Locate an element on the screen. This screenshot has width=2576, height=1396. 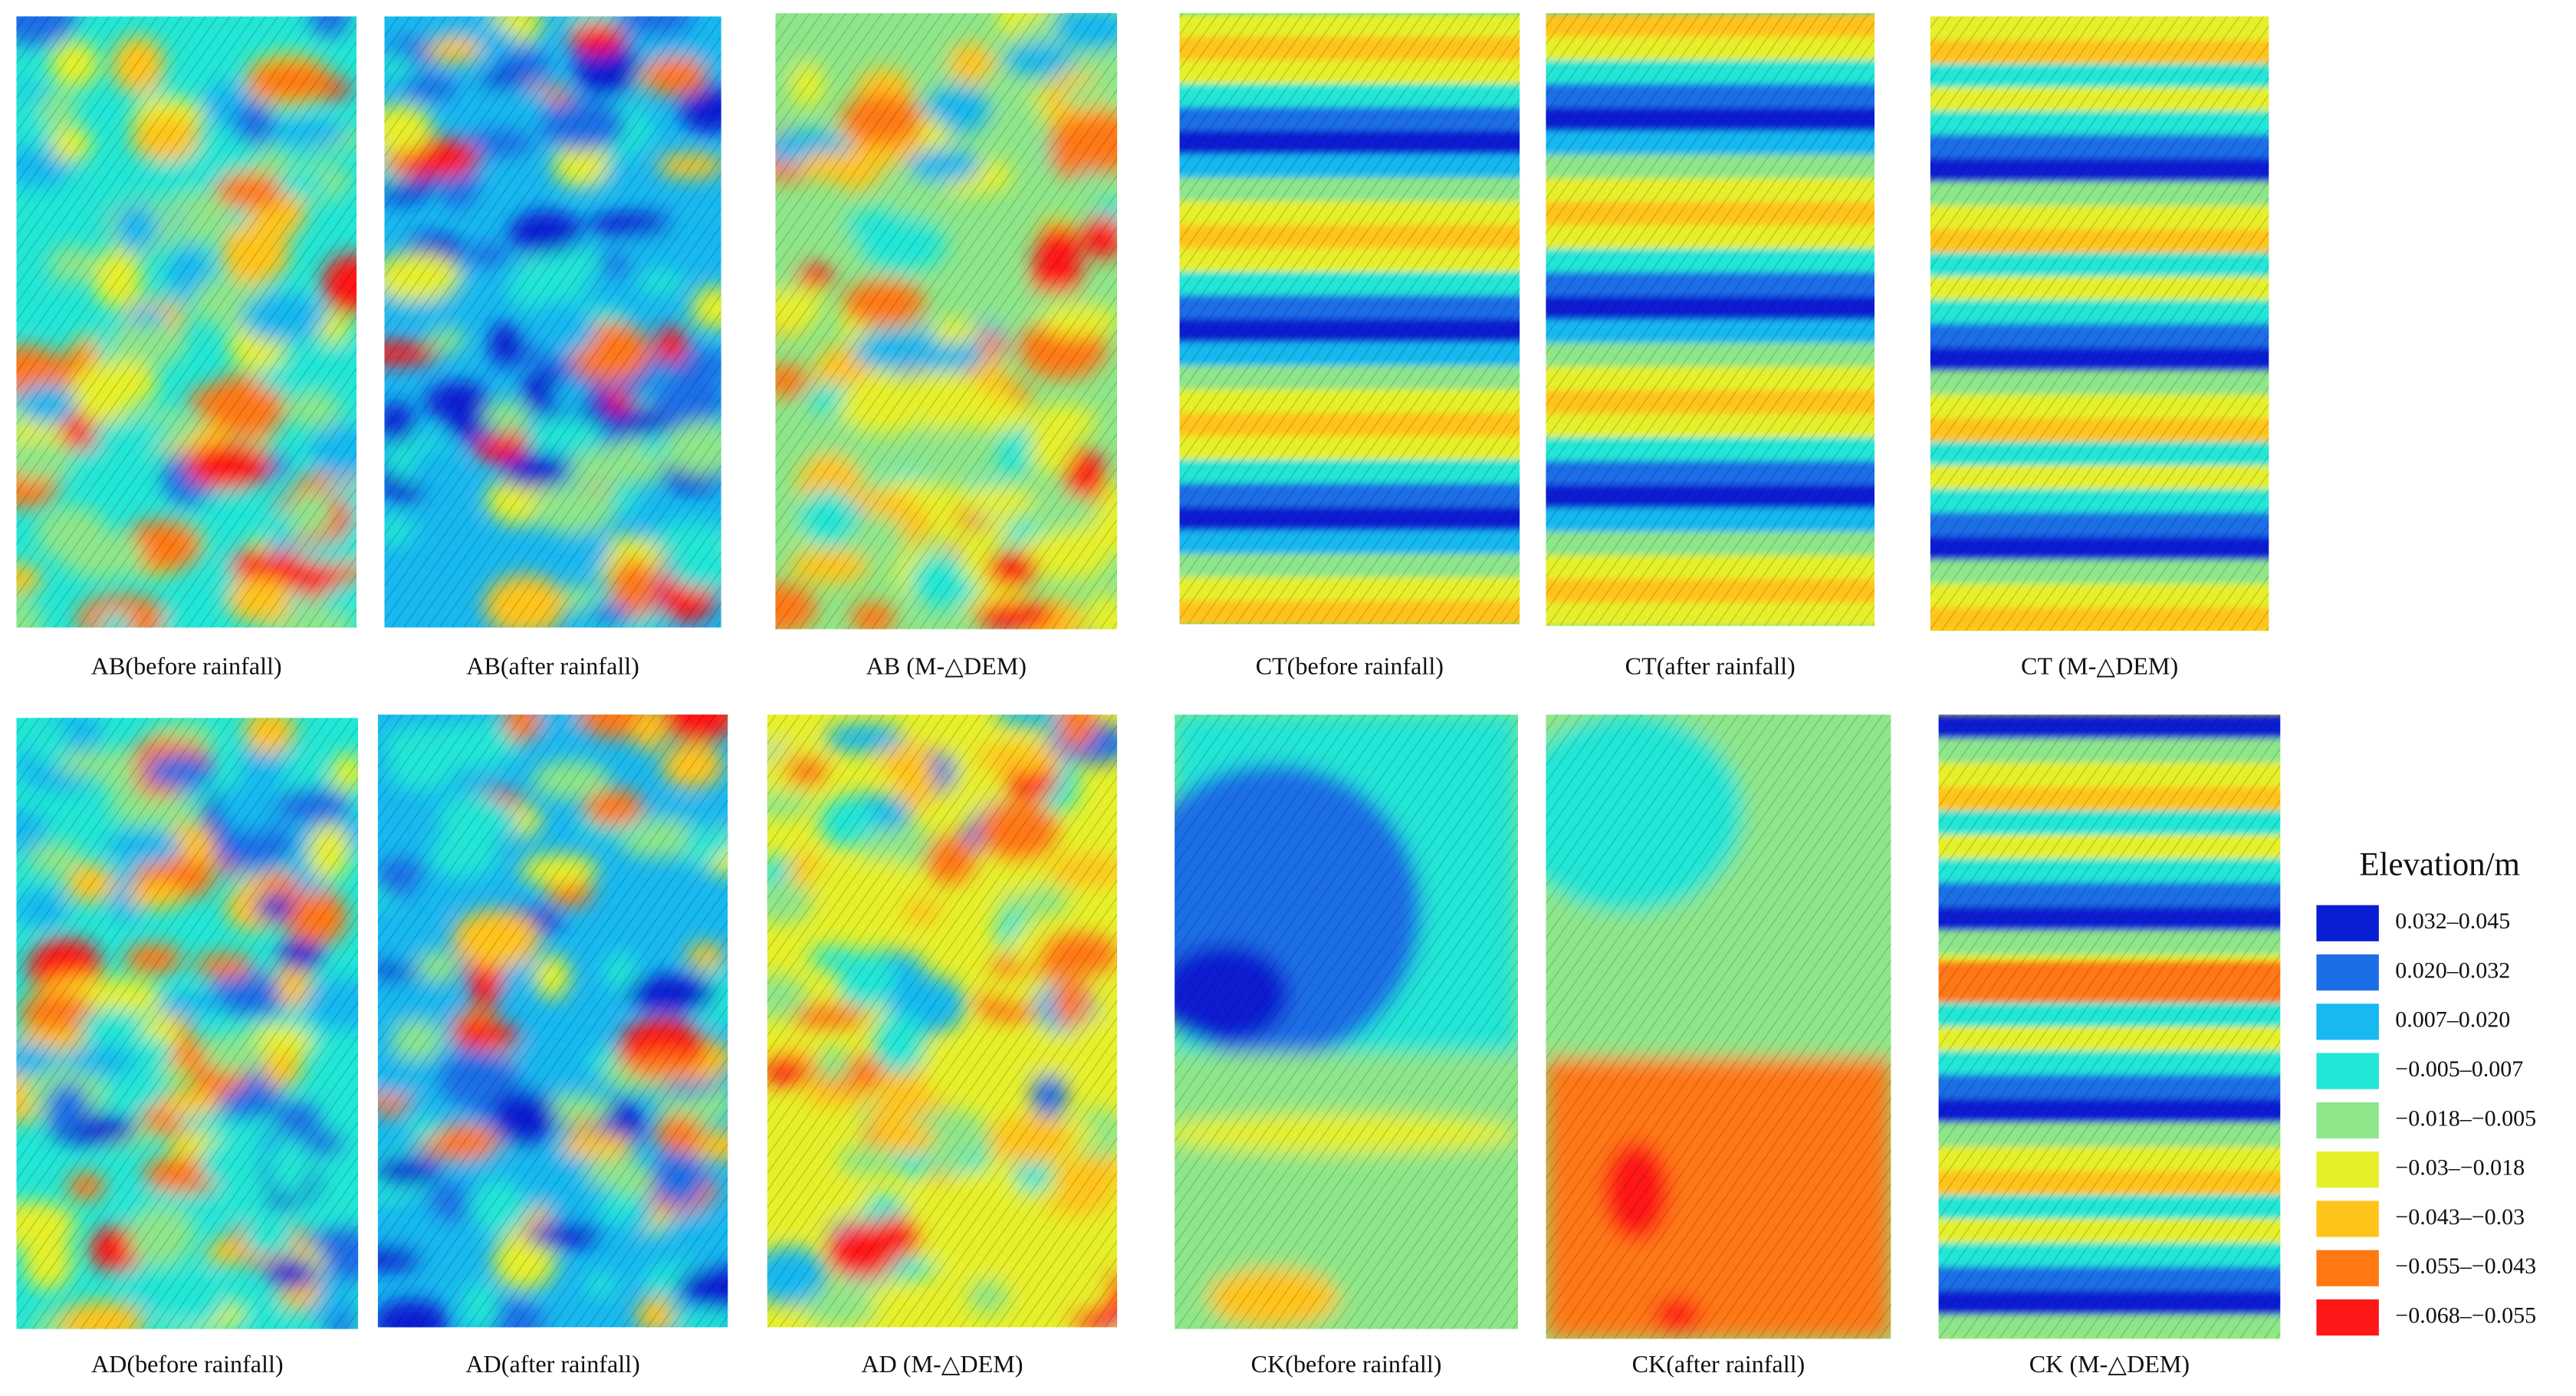
panel-caption: AD (M-△DEM) is located at coordinates (942, 1364).